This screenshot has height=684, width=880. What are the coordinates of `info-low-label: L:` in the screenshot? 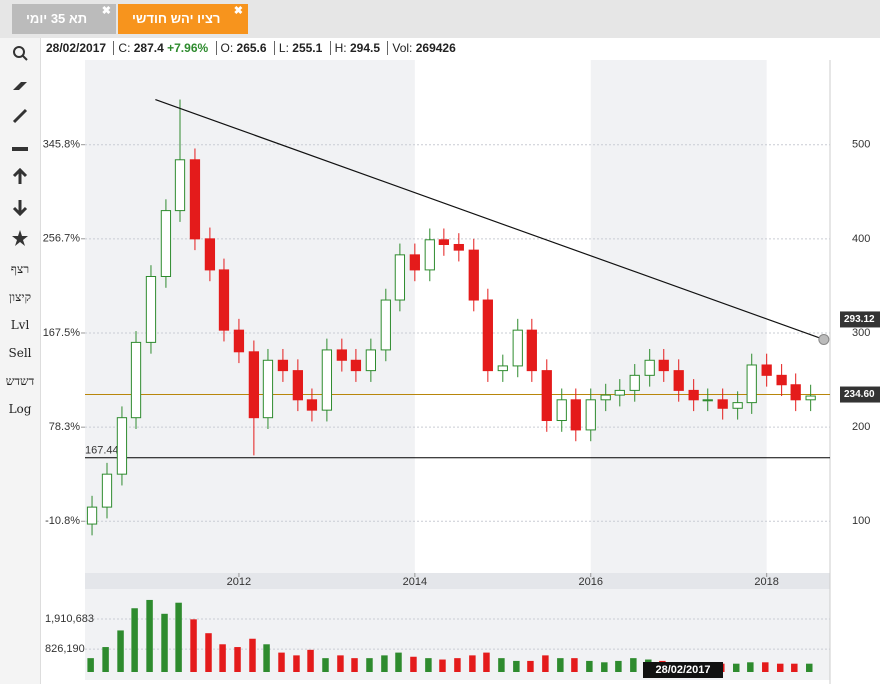 It's located at (281, 48).